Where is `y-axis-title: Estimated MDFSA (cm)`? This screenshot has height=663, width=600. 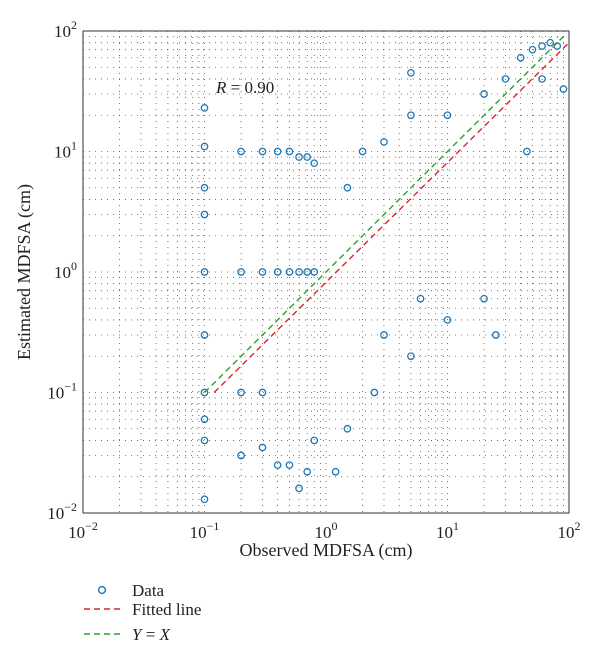 y-axis-title: Estimated MDFSA (cm) is located at coordinates (24, 272).